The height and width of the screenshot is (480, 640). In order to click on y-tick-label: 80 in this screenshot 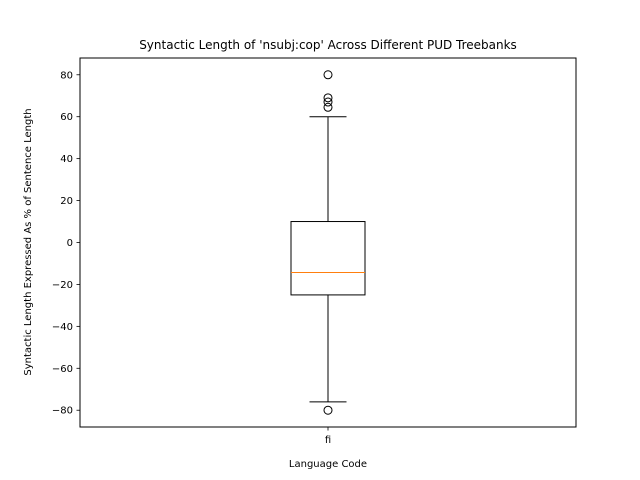, I will do `click(66, 75)`.